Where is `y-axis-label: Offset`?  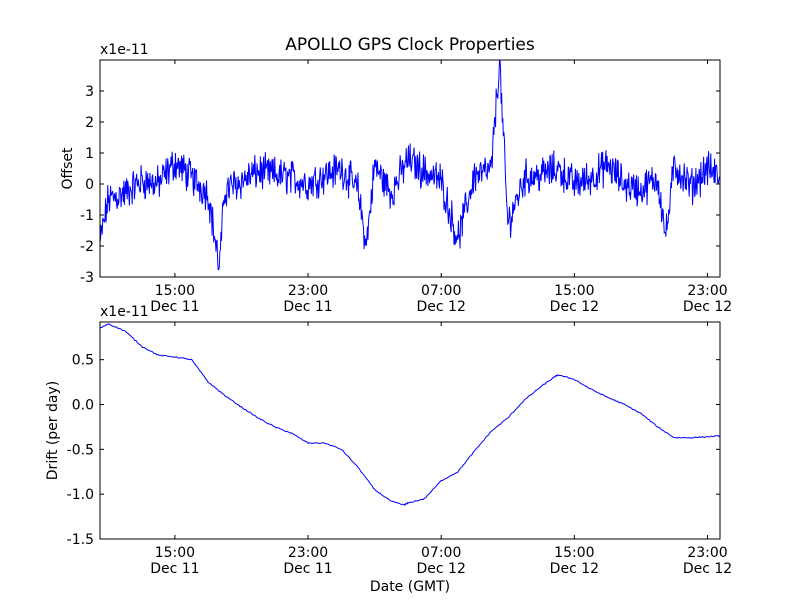 y-axis-label: Offset is located at coordinates (68, 168).